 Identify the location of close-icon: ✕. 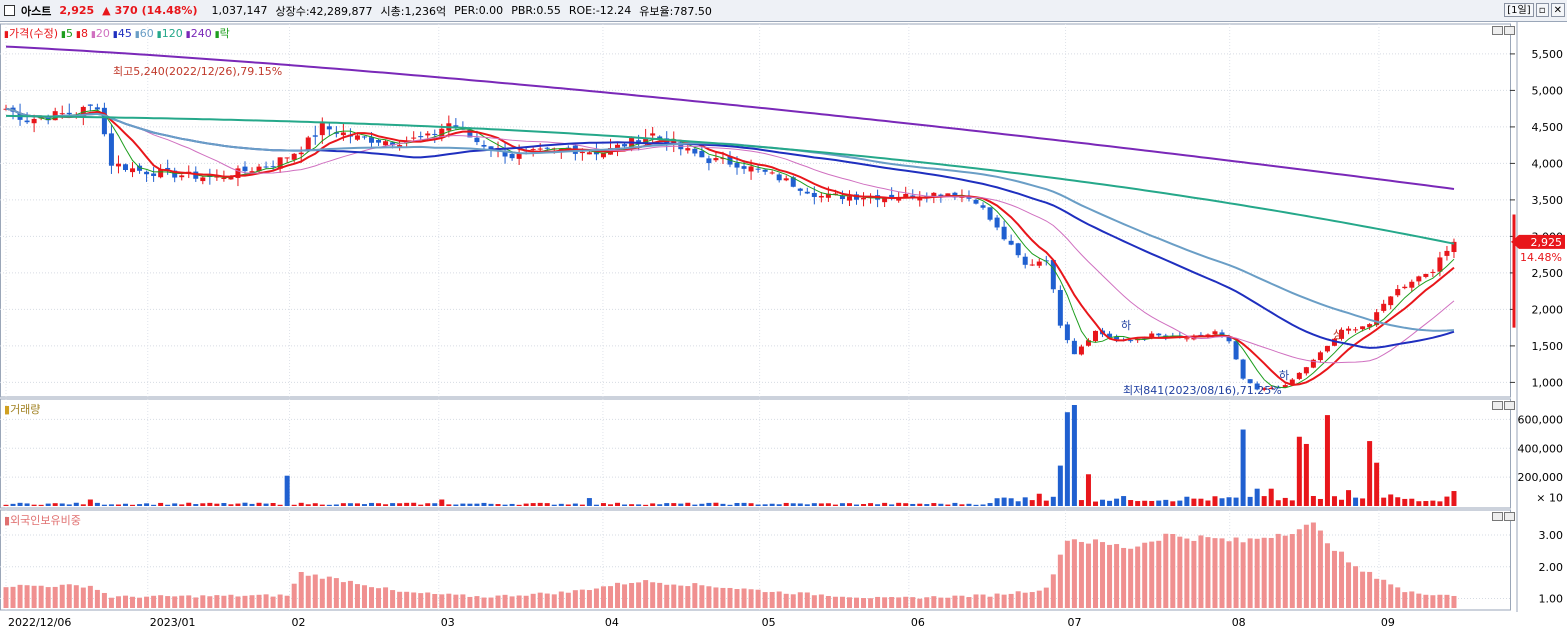
(1557, 10).